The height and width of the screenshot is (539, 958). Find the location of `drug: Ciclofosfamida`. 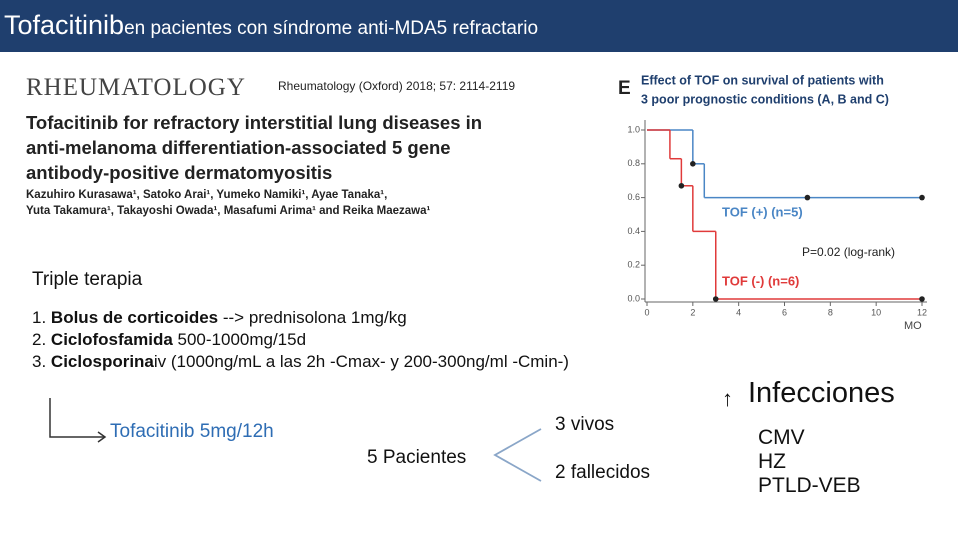

drug: Ciclofosfamida is located at coordinates (111, 339).